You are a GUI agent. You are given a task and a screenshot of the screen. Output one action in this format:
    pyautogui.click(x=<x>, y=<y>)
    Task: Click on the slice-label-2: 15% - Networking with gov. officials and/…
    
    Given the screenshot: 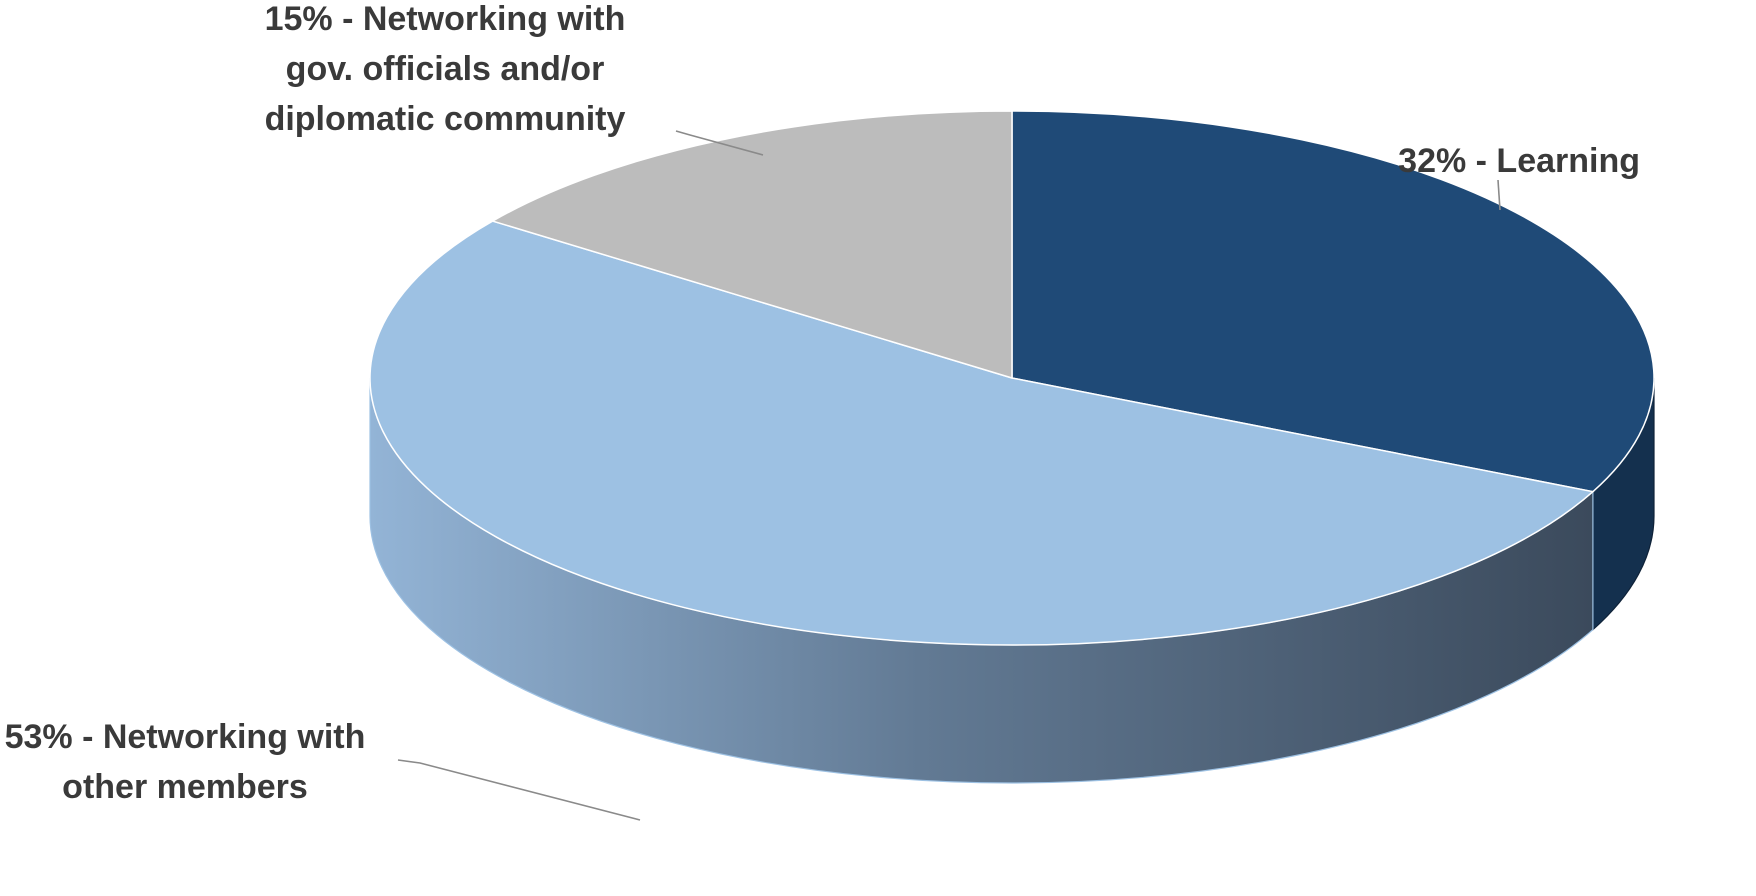 What is the action you would take?
    pyautogui.click(x=445, y=69)
    